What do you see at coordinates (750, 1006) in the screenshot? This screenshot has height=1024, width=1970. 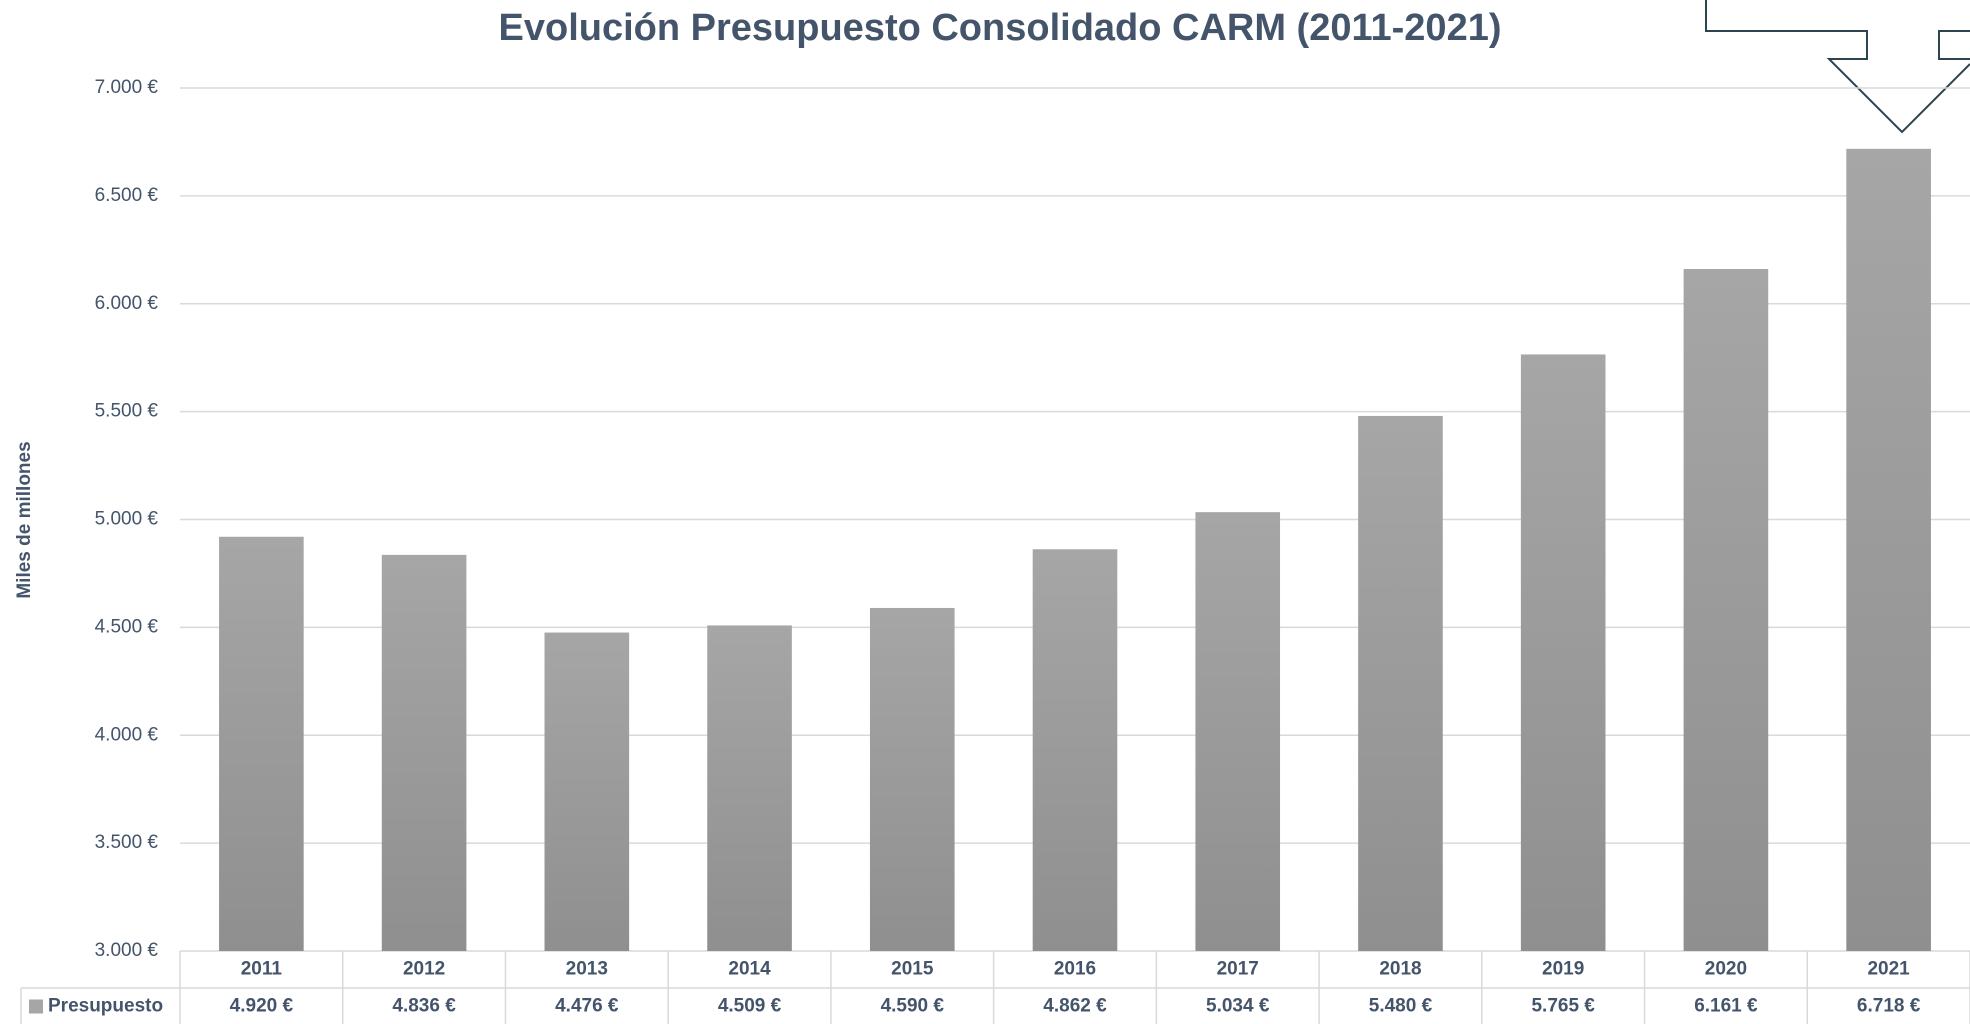 I see `data-label: 4.509 €` at bounding box center [750, 1006].